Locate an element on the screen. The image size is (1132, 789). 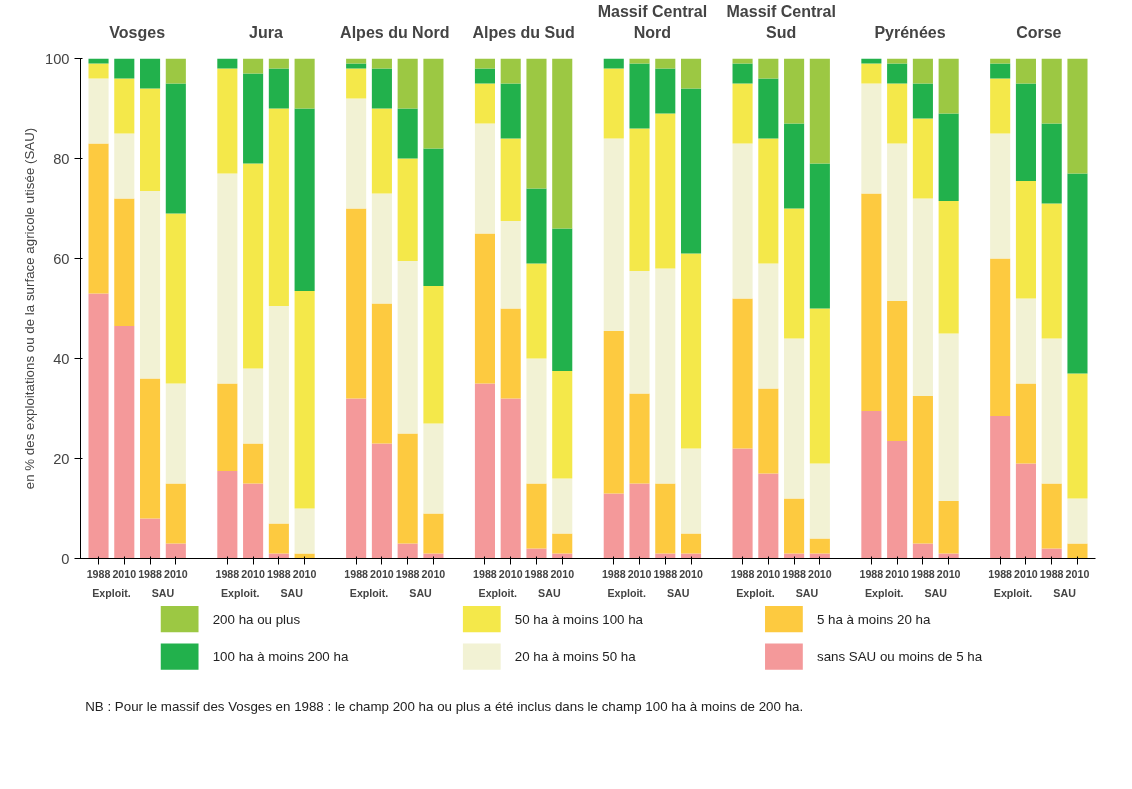
y-tick-label: 60 is located at coordinates (61, 258).